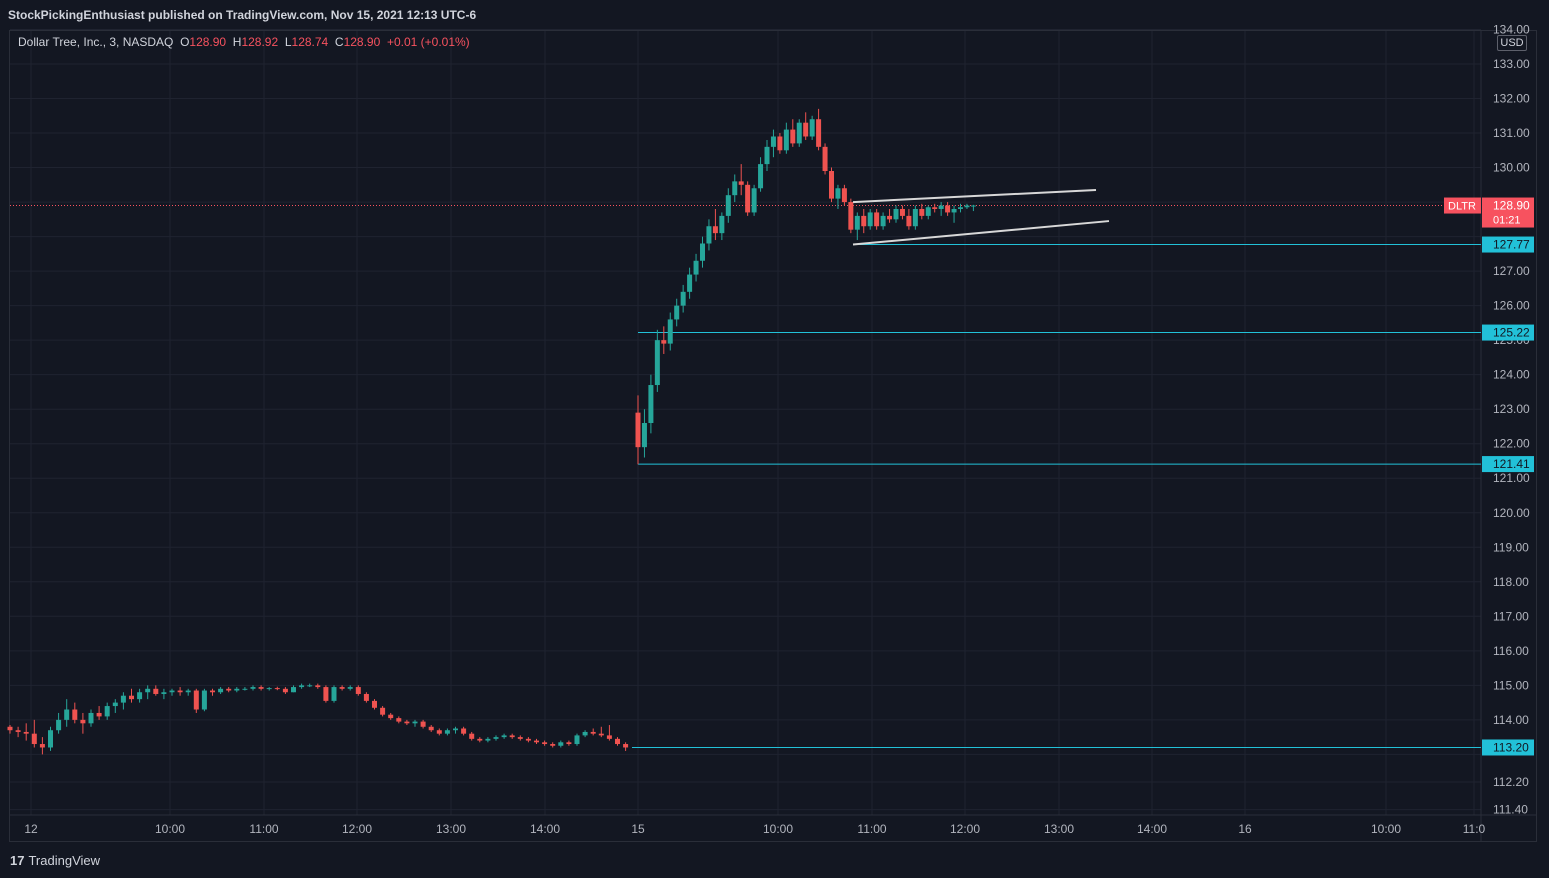 This screenshot has height=878, width=1549. I want to click on open-label: O, so click(185, 42).